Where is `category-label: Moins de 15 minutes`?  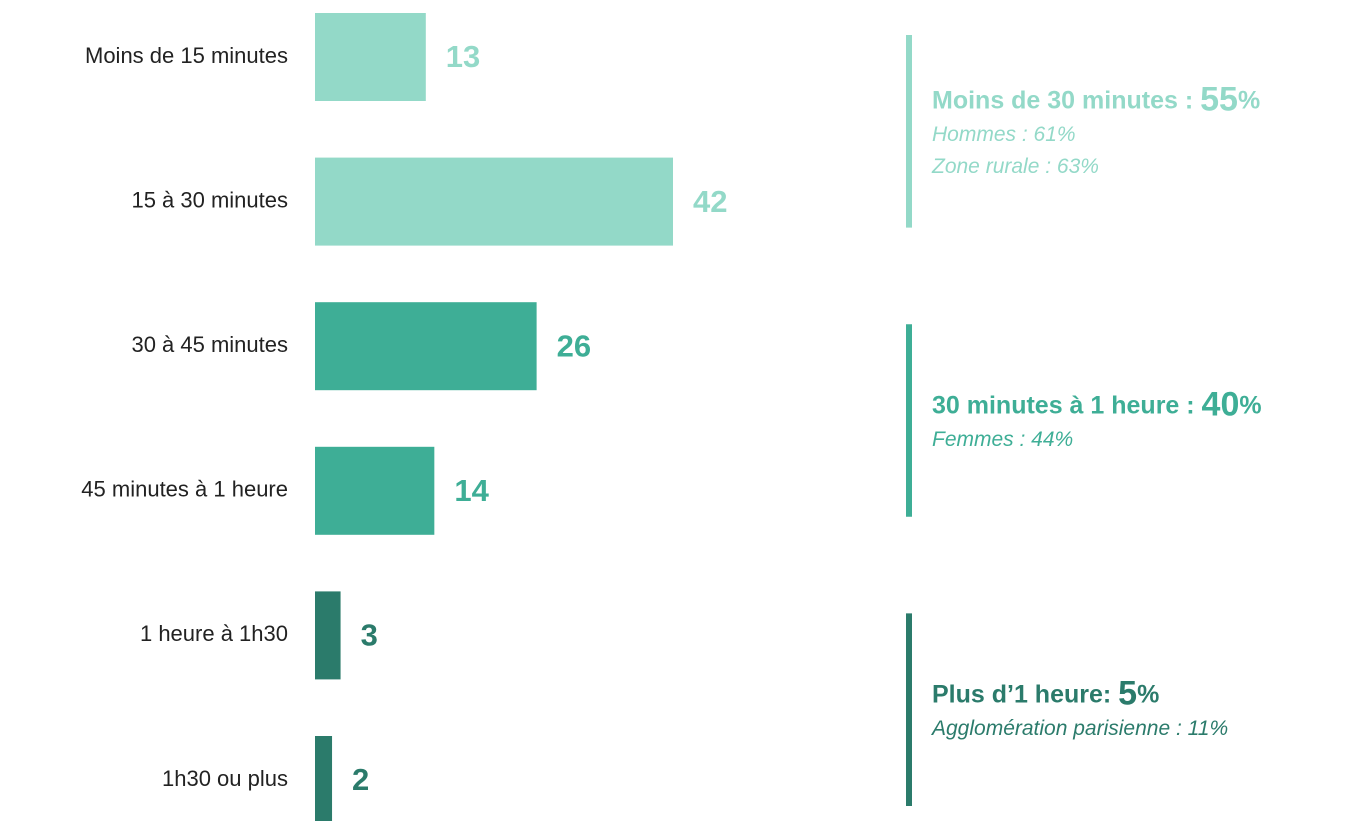
category-label: Moins de 15 minutes is located at coordinates (186, 55).